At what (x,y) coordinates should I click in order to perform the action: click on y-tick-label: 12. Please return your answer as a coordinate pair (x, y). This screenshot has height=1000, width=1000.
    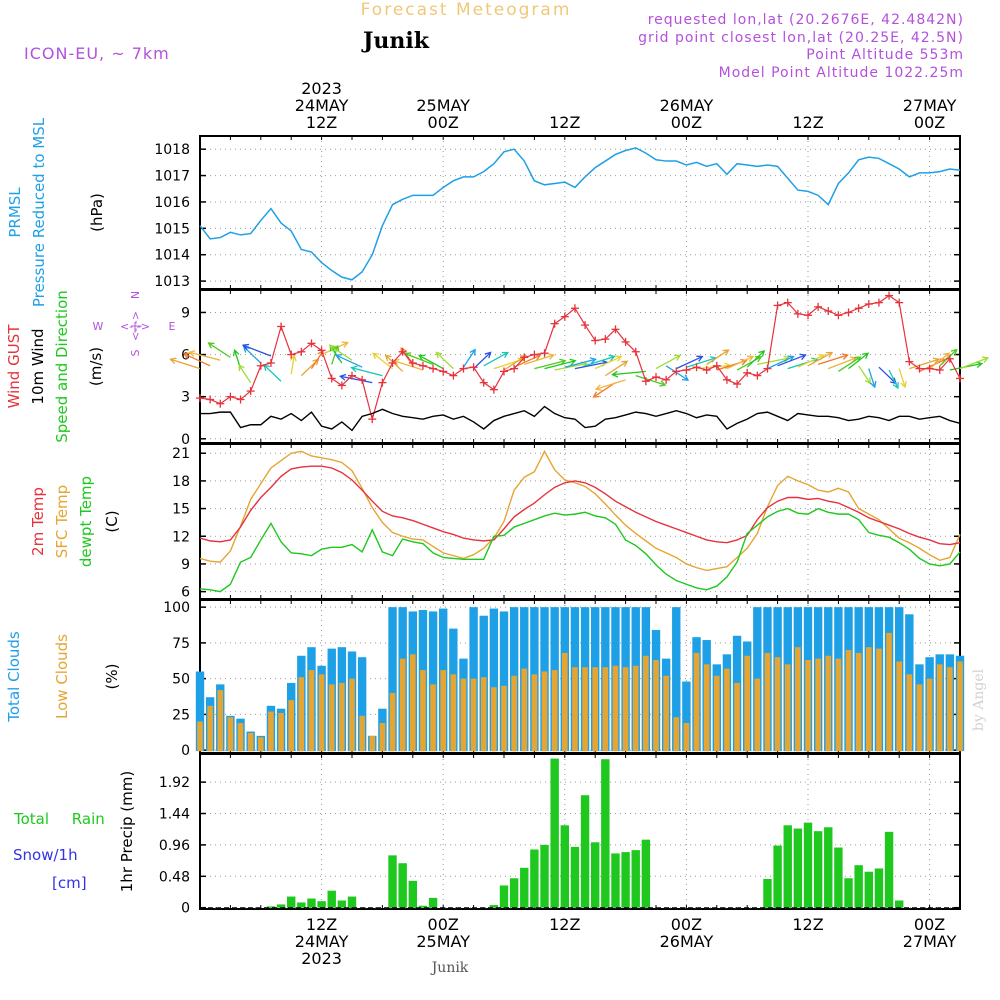
    Looking at the image, I should click on (181, 537).